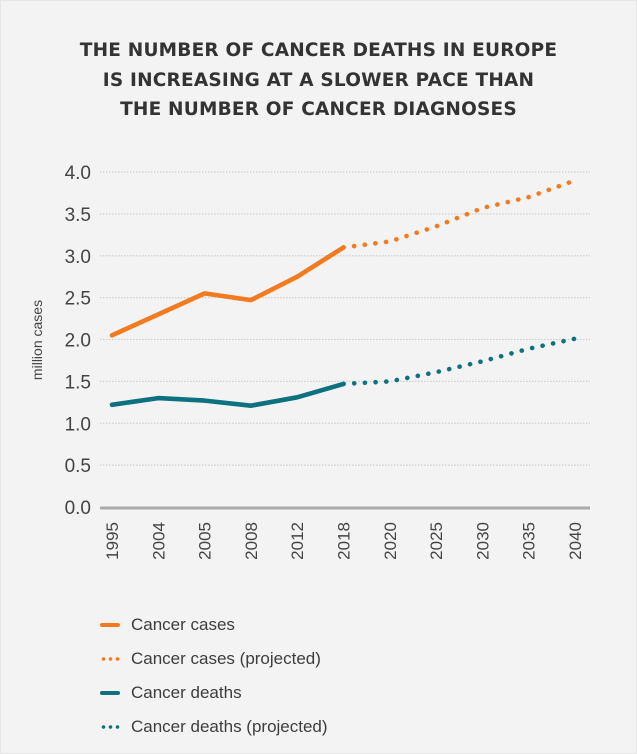 This screenshot has height=754, width=637. Describe the element at coordinates (459, 214) in the screenshot. I see `series-line-cancer-cases-projected` at that location.